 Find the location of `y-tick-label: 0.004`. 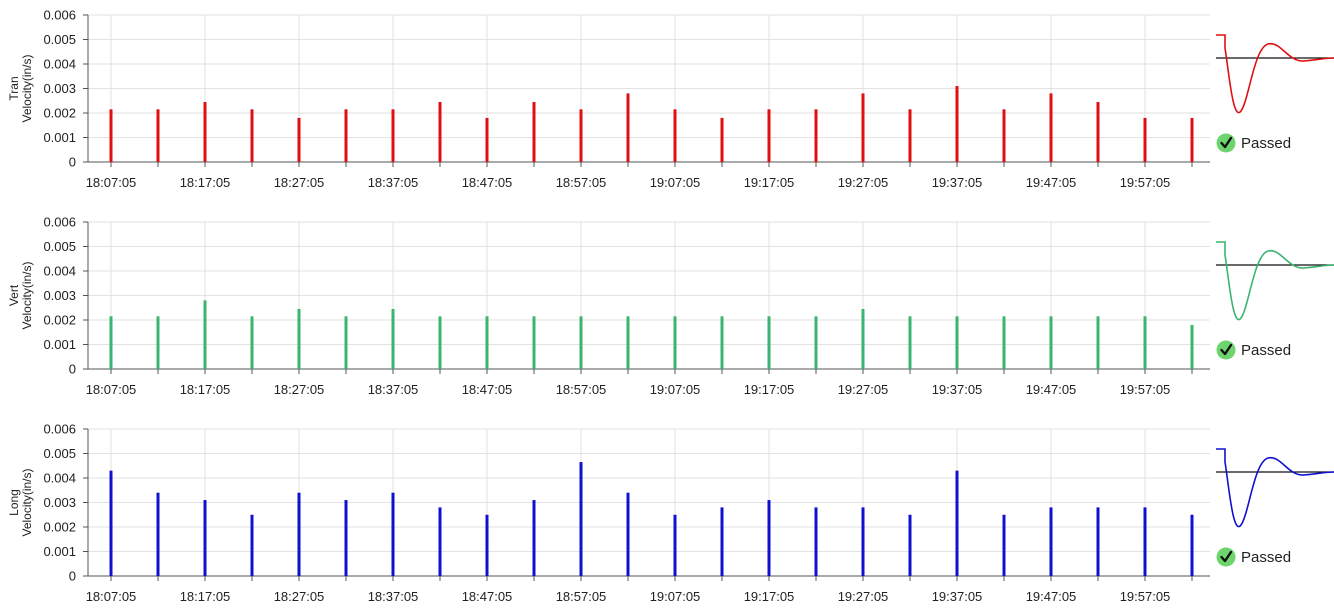

y-tick-label: 0.004 is located at coordinates (59, 478).